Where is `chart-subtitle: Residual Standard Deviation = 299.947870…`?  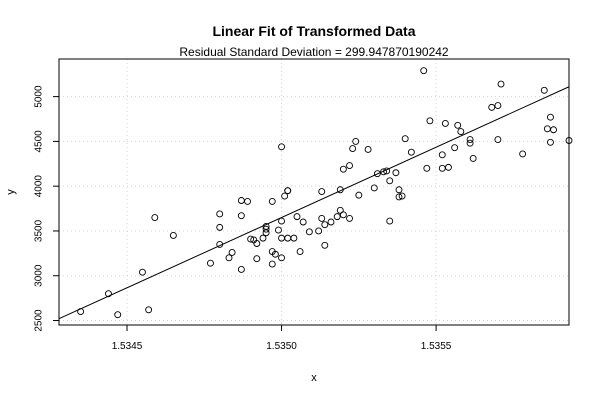 chart-subtitle: Residual Standard Deviation = 299.947870… is located at coordinates (314, 52).